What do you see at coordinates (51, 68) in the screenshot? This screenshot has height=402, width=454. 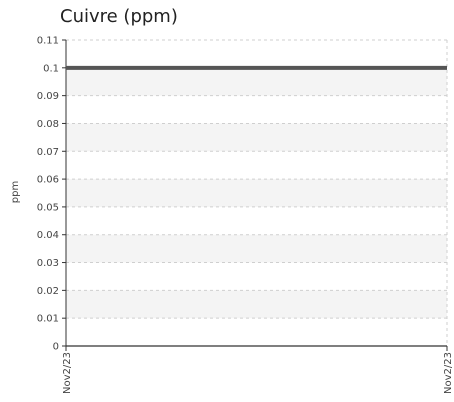 I see `y-tick-label: 0.1` at bounding box center [51, 68].